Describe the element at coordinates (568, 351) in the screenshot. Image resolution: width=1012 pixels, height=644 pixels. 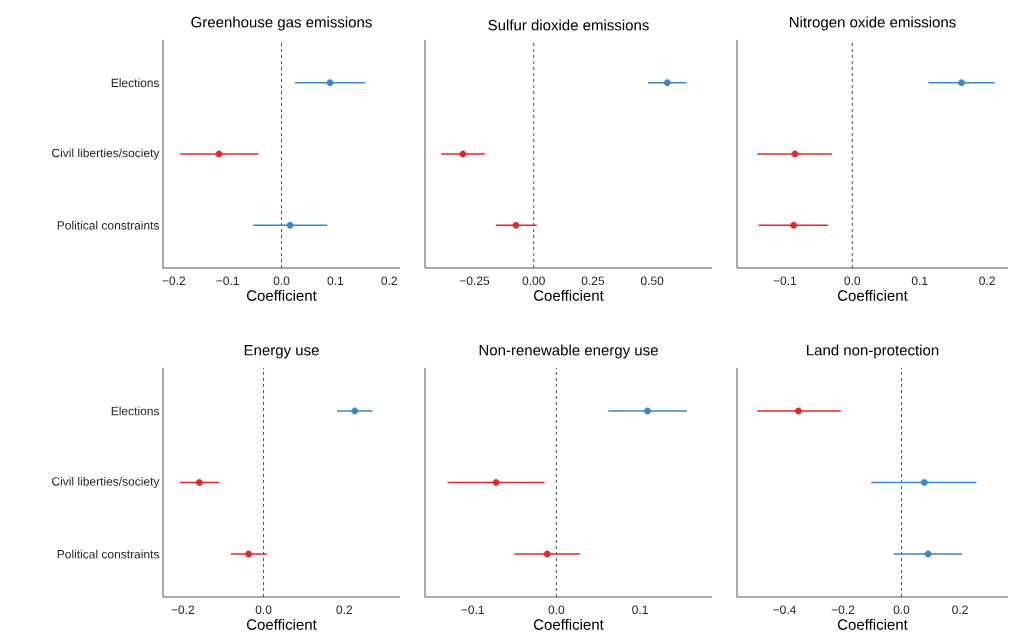
I see `chart-title: Non-renewable energy use` at that location.